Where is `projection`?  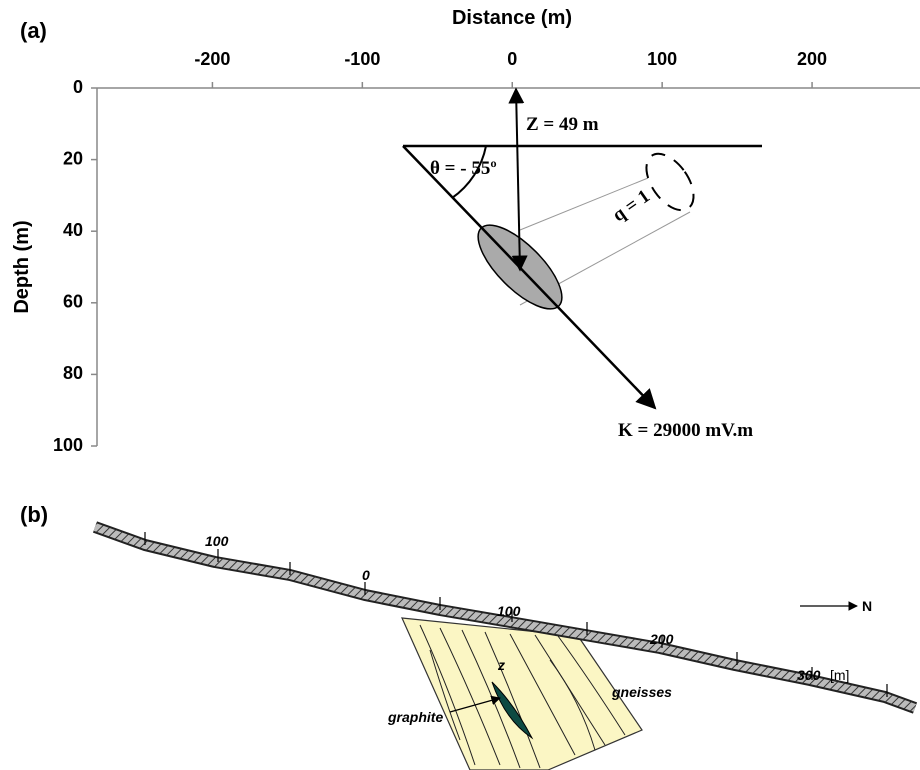
projection is located at coordinates (584, 204).